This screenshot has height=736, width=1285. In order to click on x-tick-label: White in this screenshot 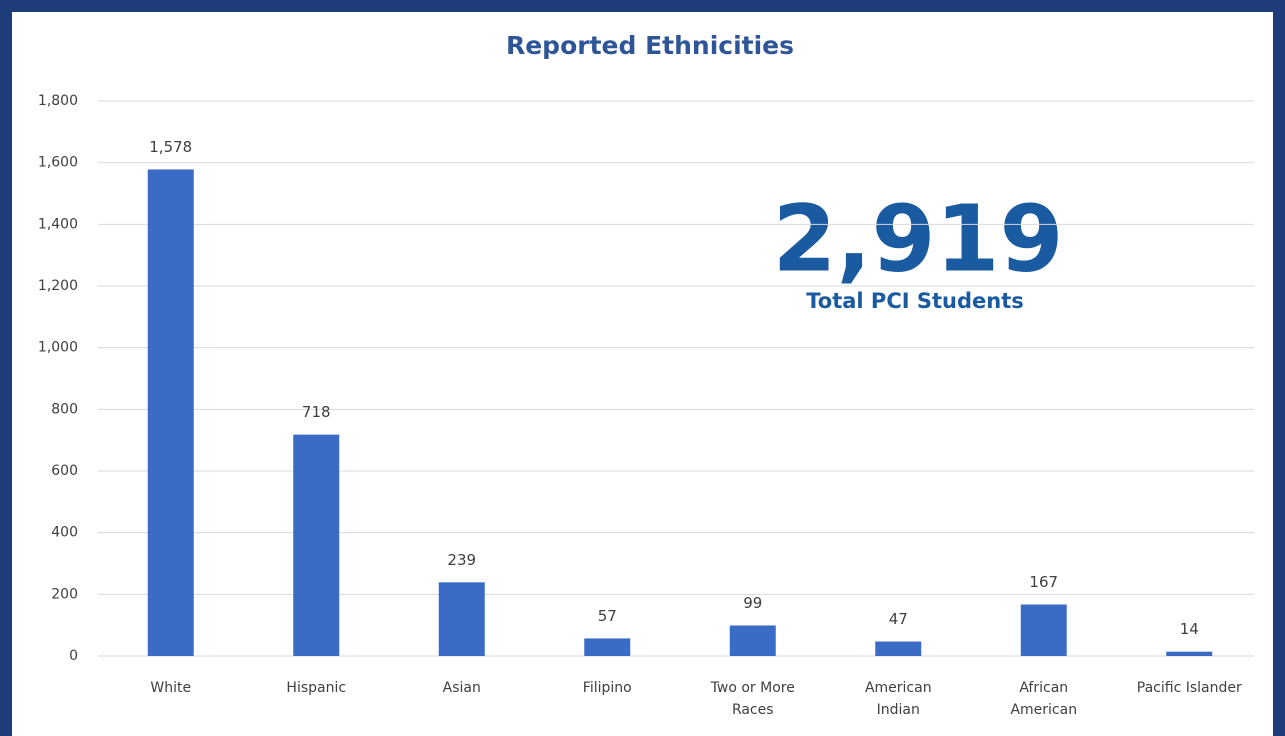, I will do `click(171, 688)`.